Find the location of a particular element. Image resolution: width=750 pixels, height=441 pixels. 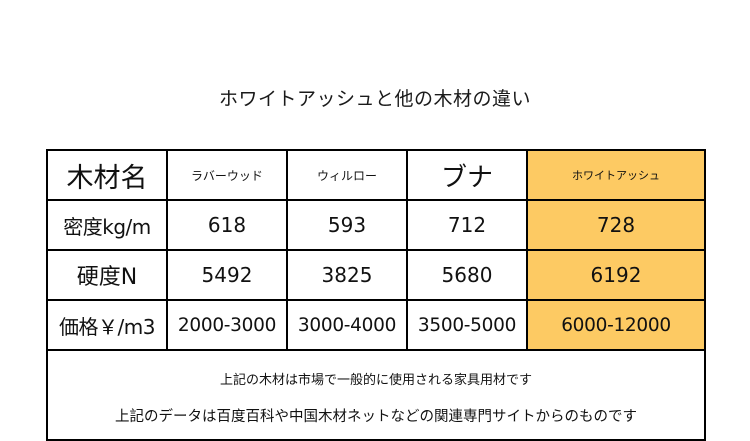

header-label: 木材名 is located at coordinates (107, 175).